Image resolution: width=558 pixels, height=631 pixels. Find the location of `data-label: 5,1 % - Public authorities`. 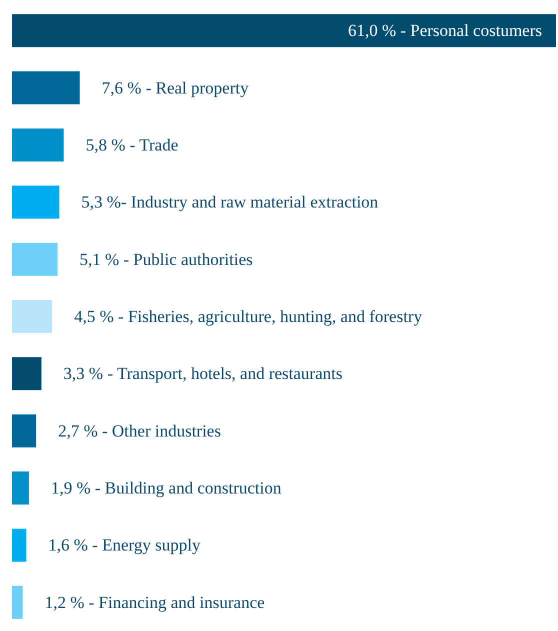

data-label: 5,1 % - Public authorities is located at coordinates (166, 259).